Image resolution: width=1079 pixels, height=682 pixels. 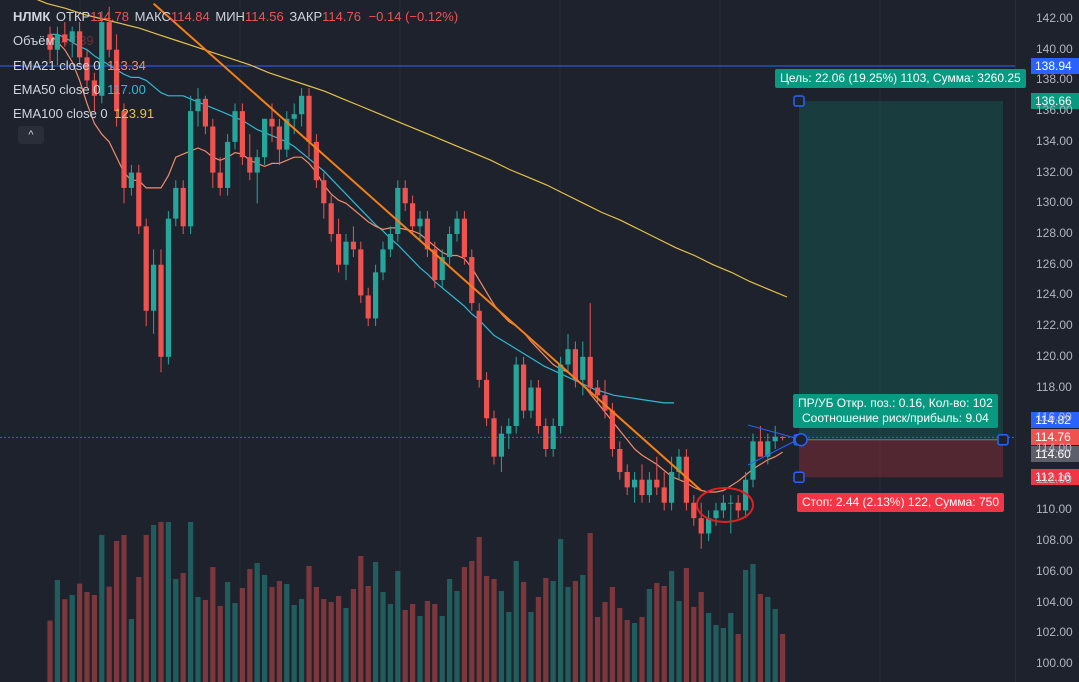 I want to click on axis-tick-label: 120.00, so click(x=1054, y=355).